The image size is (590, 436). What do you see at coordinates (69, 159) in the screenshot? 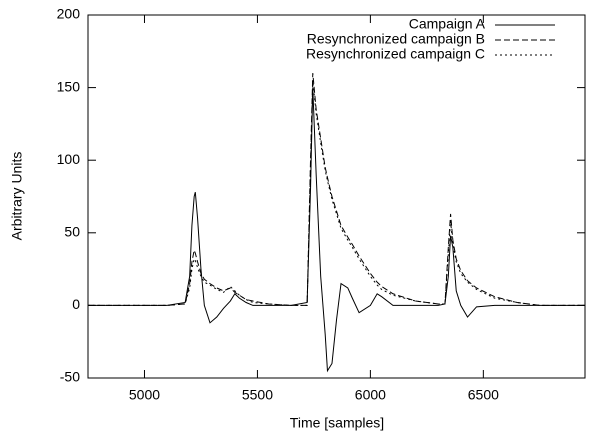
I see `y-tick-label: 100` at bounding box center [69, 159].